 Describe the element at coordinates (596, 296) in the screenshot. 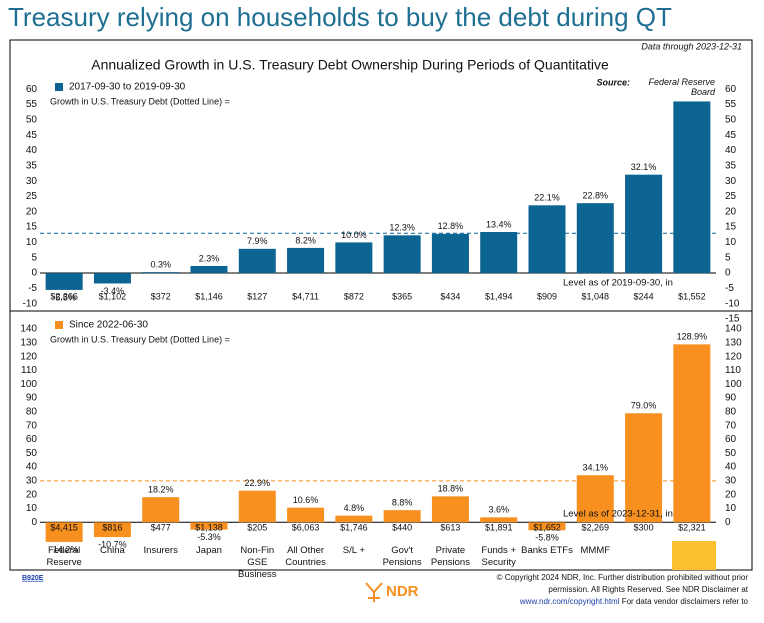

I see `level-label: $1,048` at that location.